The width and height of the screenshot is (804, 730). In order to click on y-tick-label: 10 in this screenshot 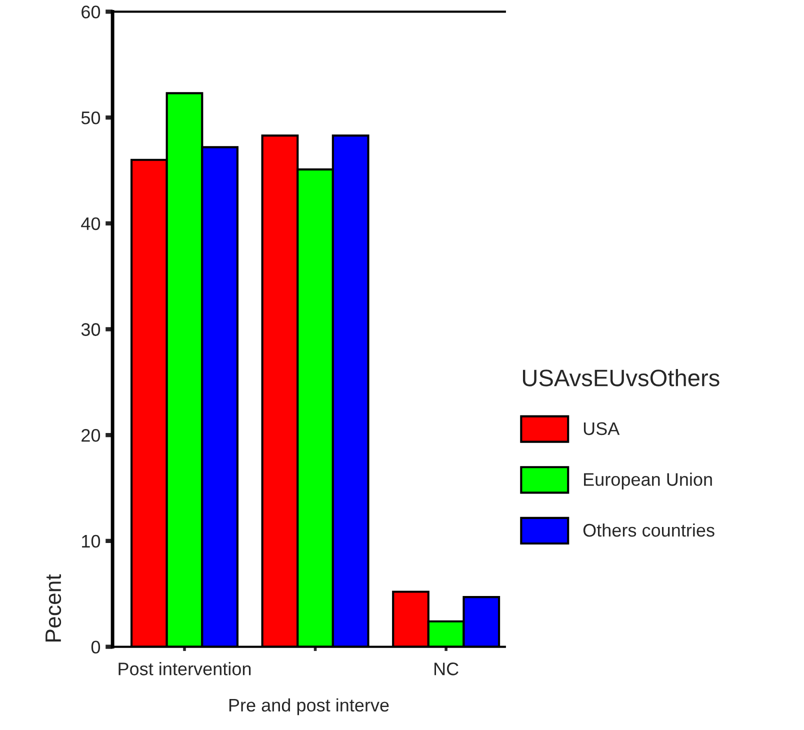, I will do `click(91, 541)`.